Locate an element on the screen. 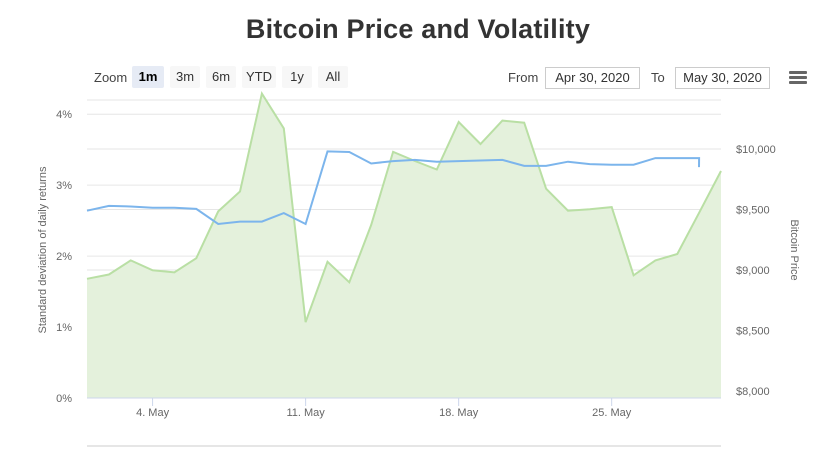  chart-title: Bitcoin Price and Volatility is located at coordinates (418, 29).